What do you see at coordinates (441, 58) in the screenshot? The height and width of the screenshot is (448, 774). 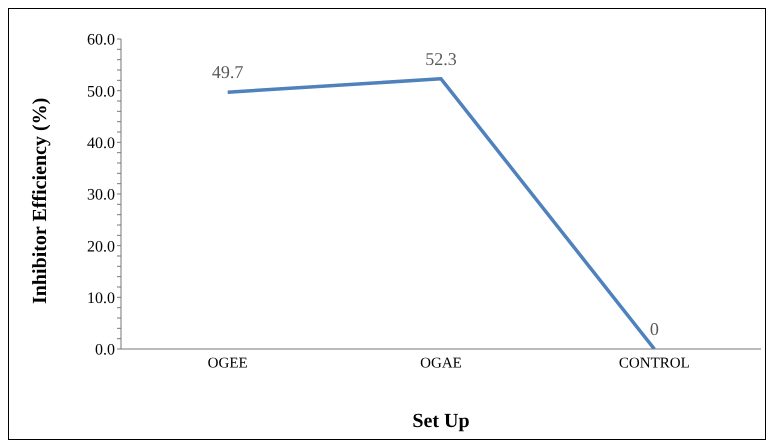 I see `data-label: 52.3` at bounding box center [441, 58].